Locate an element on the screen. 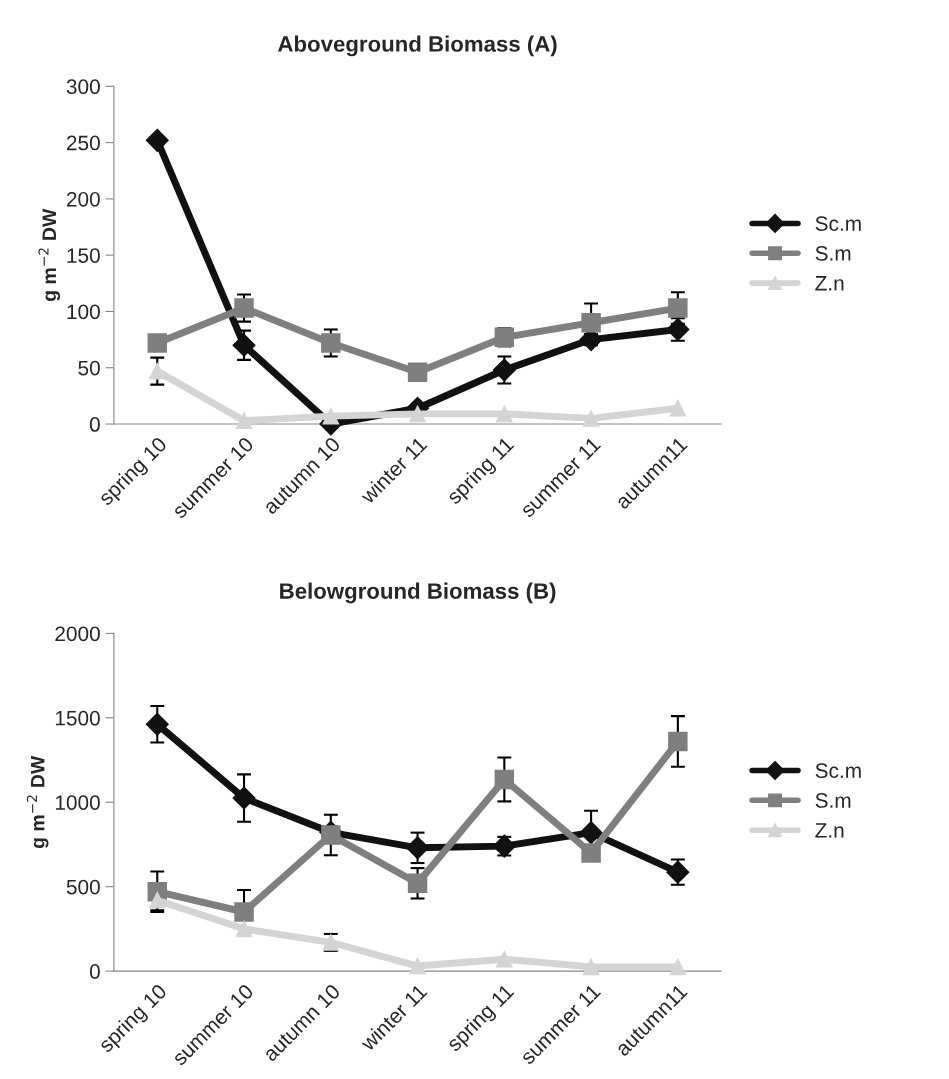  chart-title: Belowground Biomass (B) is located at coordinates (418, 593).